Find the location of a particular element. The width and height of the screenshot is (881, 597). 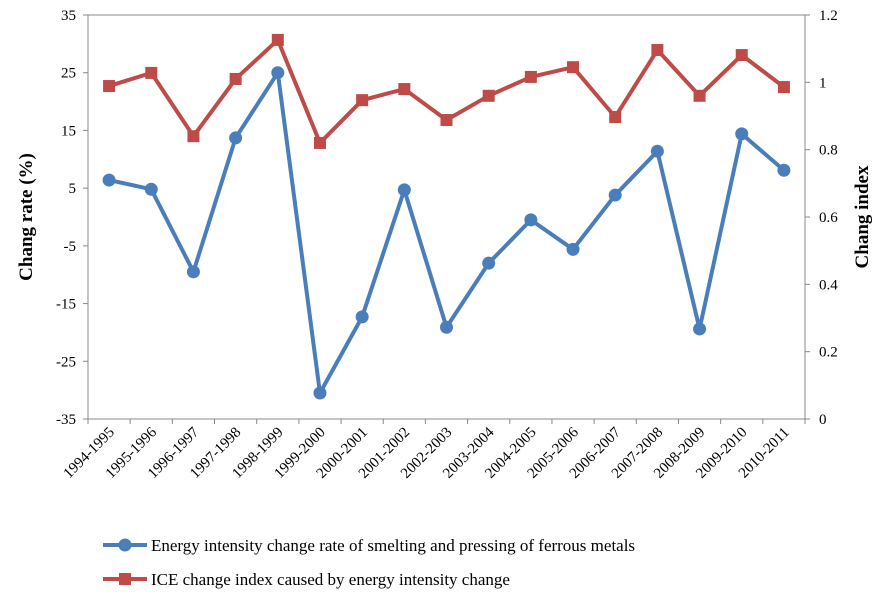

y2-tick-label: 0.4 is located at coordinates (828, 285).